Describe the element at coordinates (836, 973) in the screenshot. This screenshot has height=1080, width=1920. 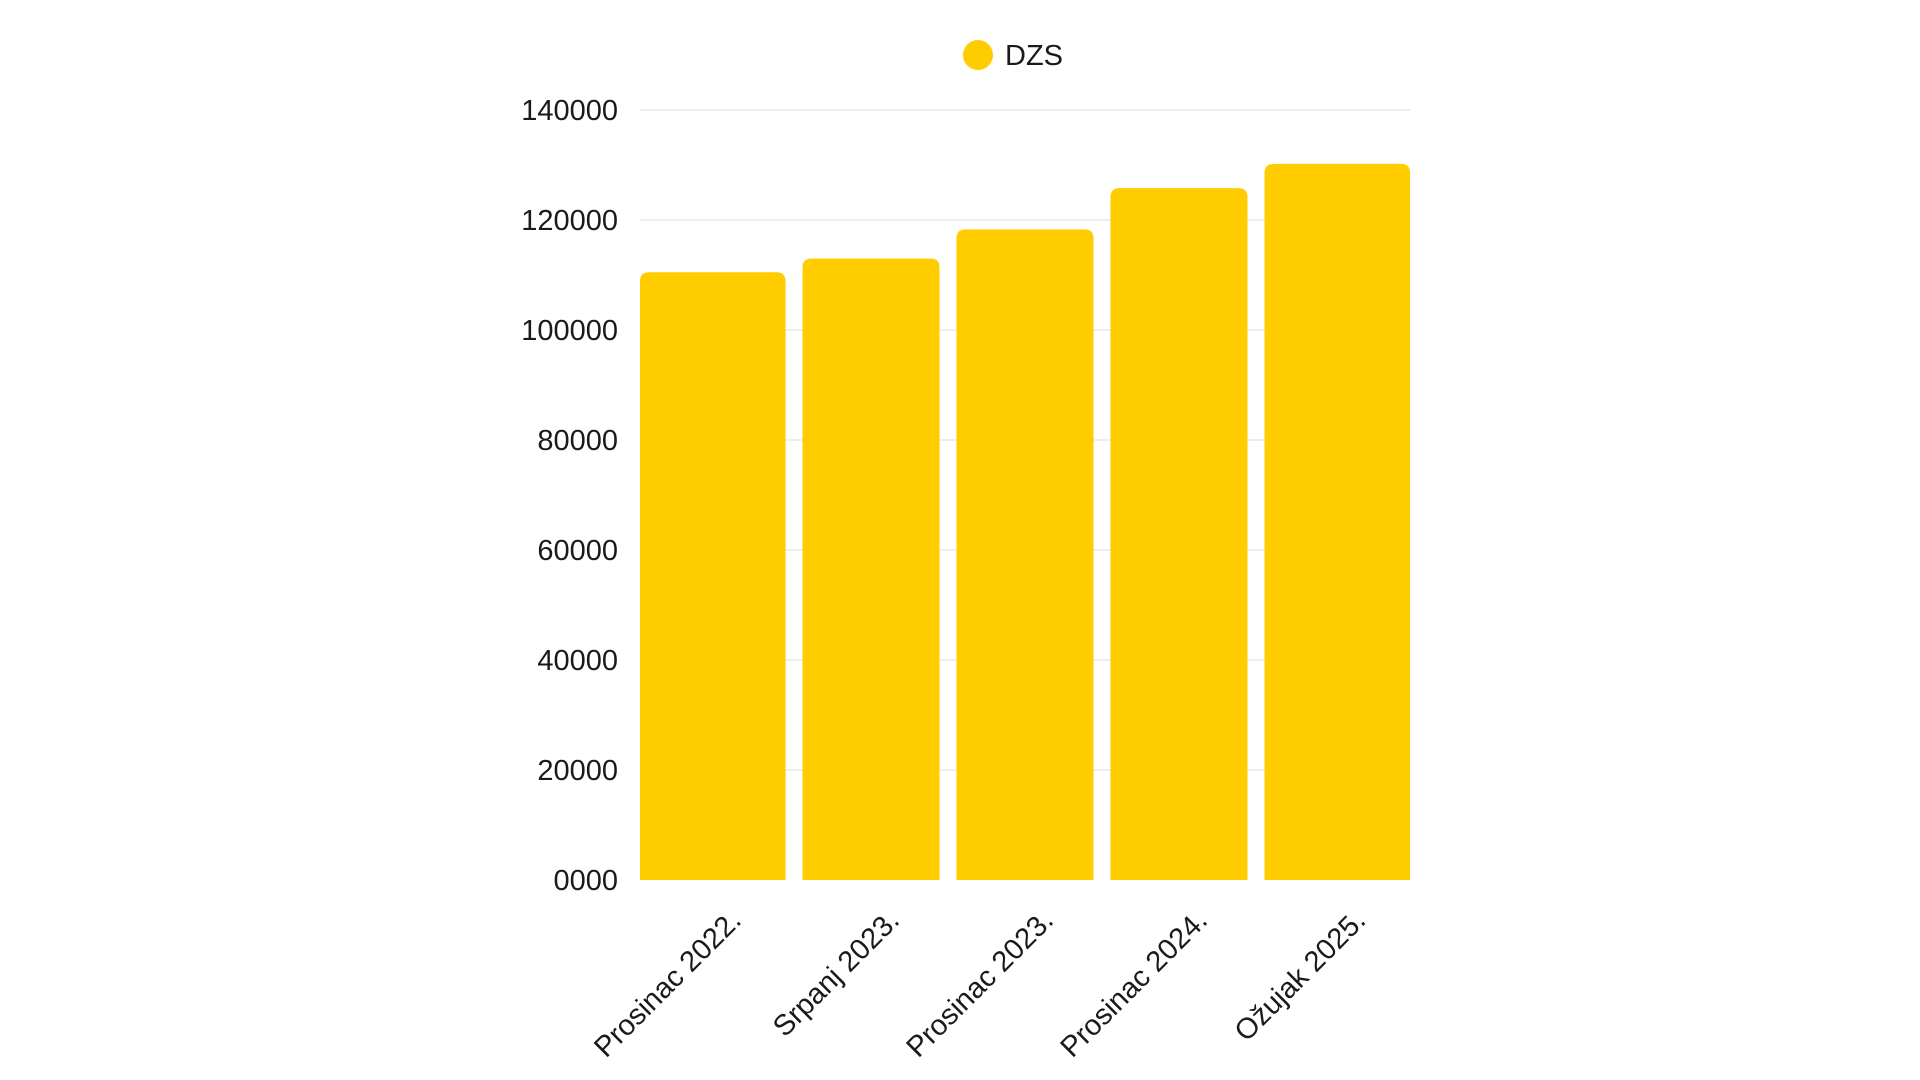
I see `x-tick-label: Srpanj 2023.` at that location.